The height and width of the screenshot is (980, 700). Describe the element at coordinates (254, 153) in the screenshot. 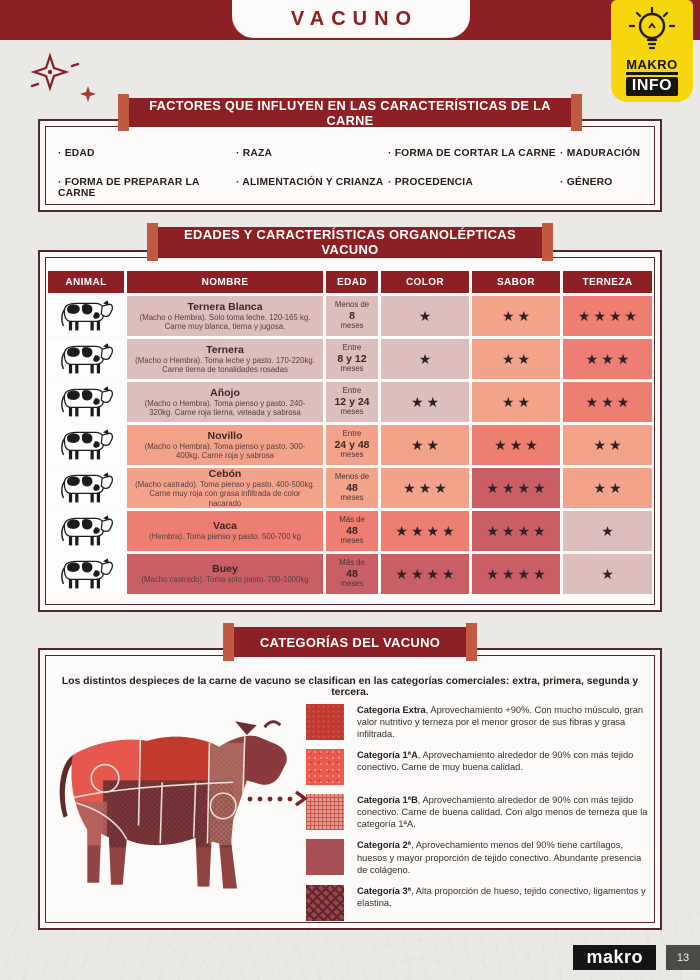

I see `factor-item: · RAZA` at that location.